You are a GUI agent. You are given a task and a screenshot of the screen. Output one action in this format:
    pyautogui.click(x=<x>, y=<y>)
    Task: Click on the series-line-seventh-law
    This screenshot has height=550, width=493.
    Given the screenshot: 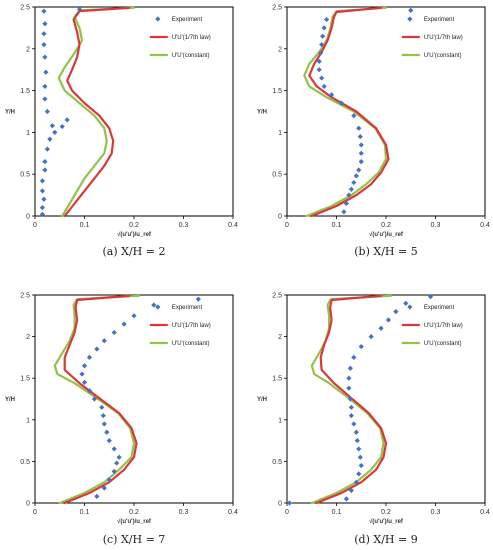 What is the action you would take?
    pyautogui.click(x=351, y=399)
    